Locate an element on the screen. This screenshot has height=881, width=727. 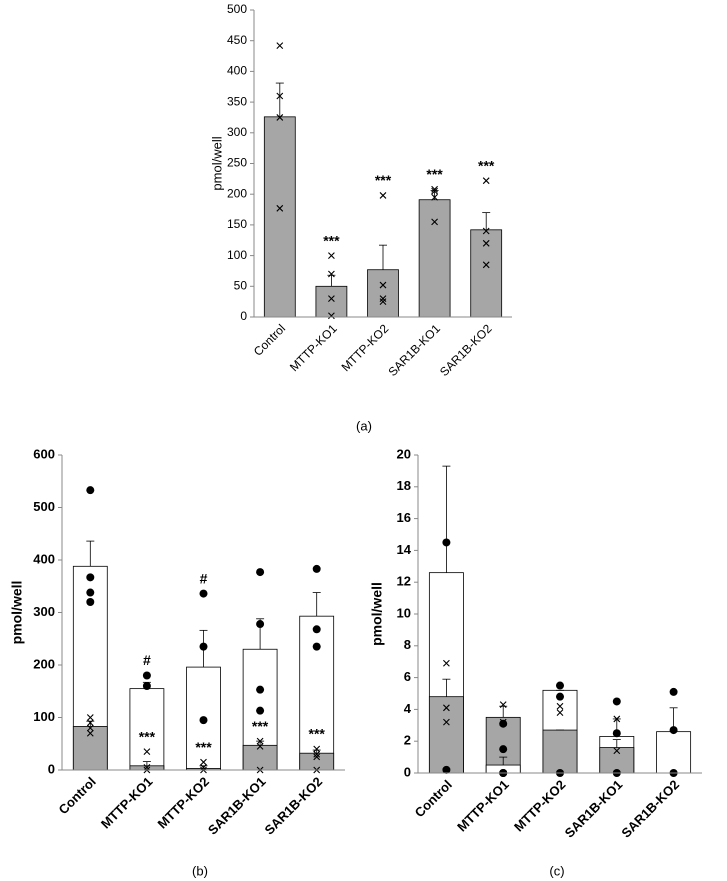
panel-label: (c) is located at coordinates (556, 870).